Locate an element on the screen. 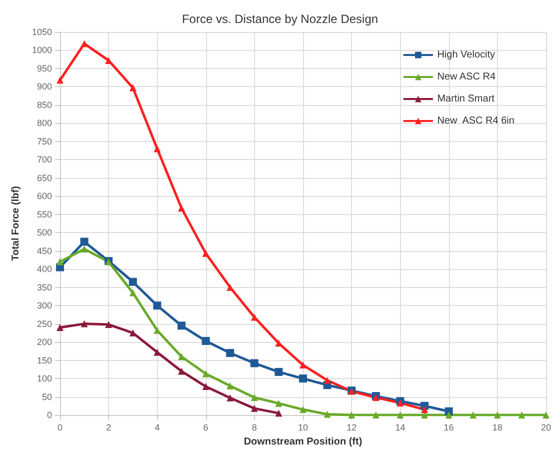 The width and height of the screenshot is (560, 459). y-tick-label: 550 is located at coordinates (44, 214).